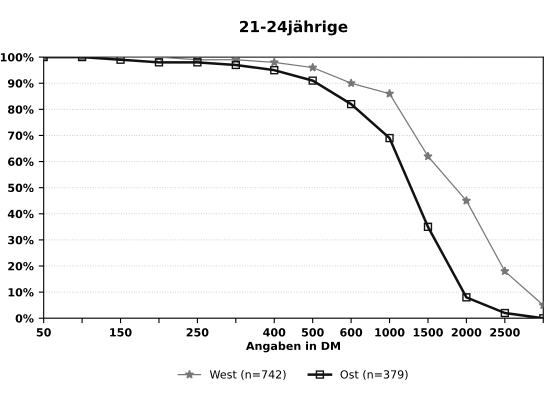  Describe the element at coordinates (197, 332) in the screenshot. I see `x-tick-label: 250` at that location.